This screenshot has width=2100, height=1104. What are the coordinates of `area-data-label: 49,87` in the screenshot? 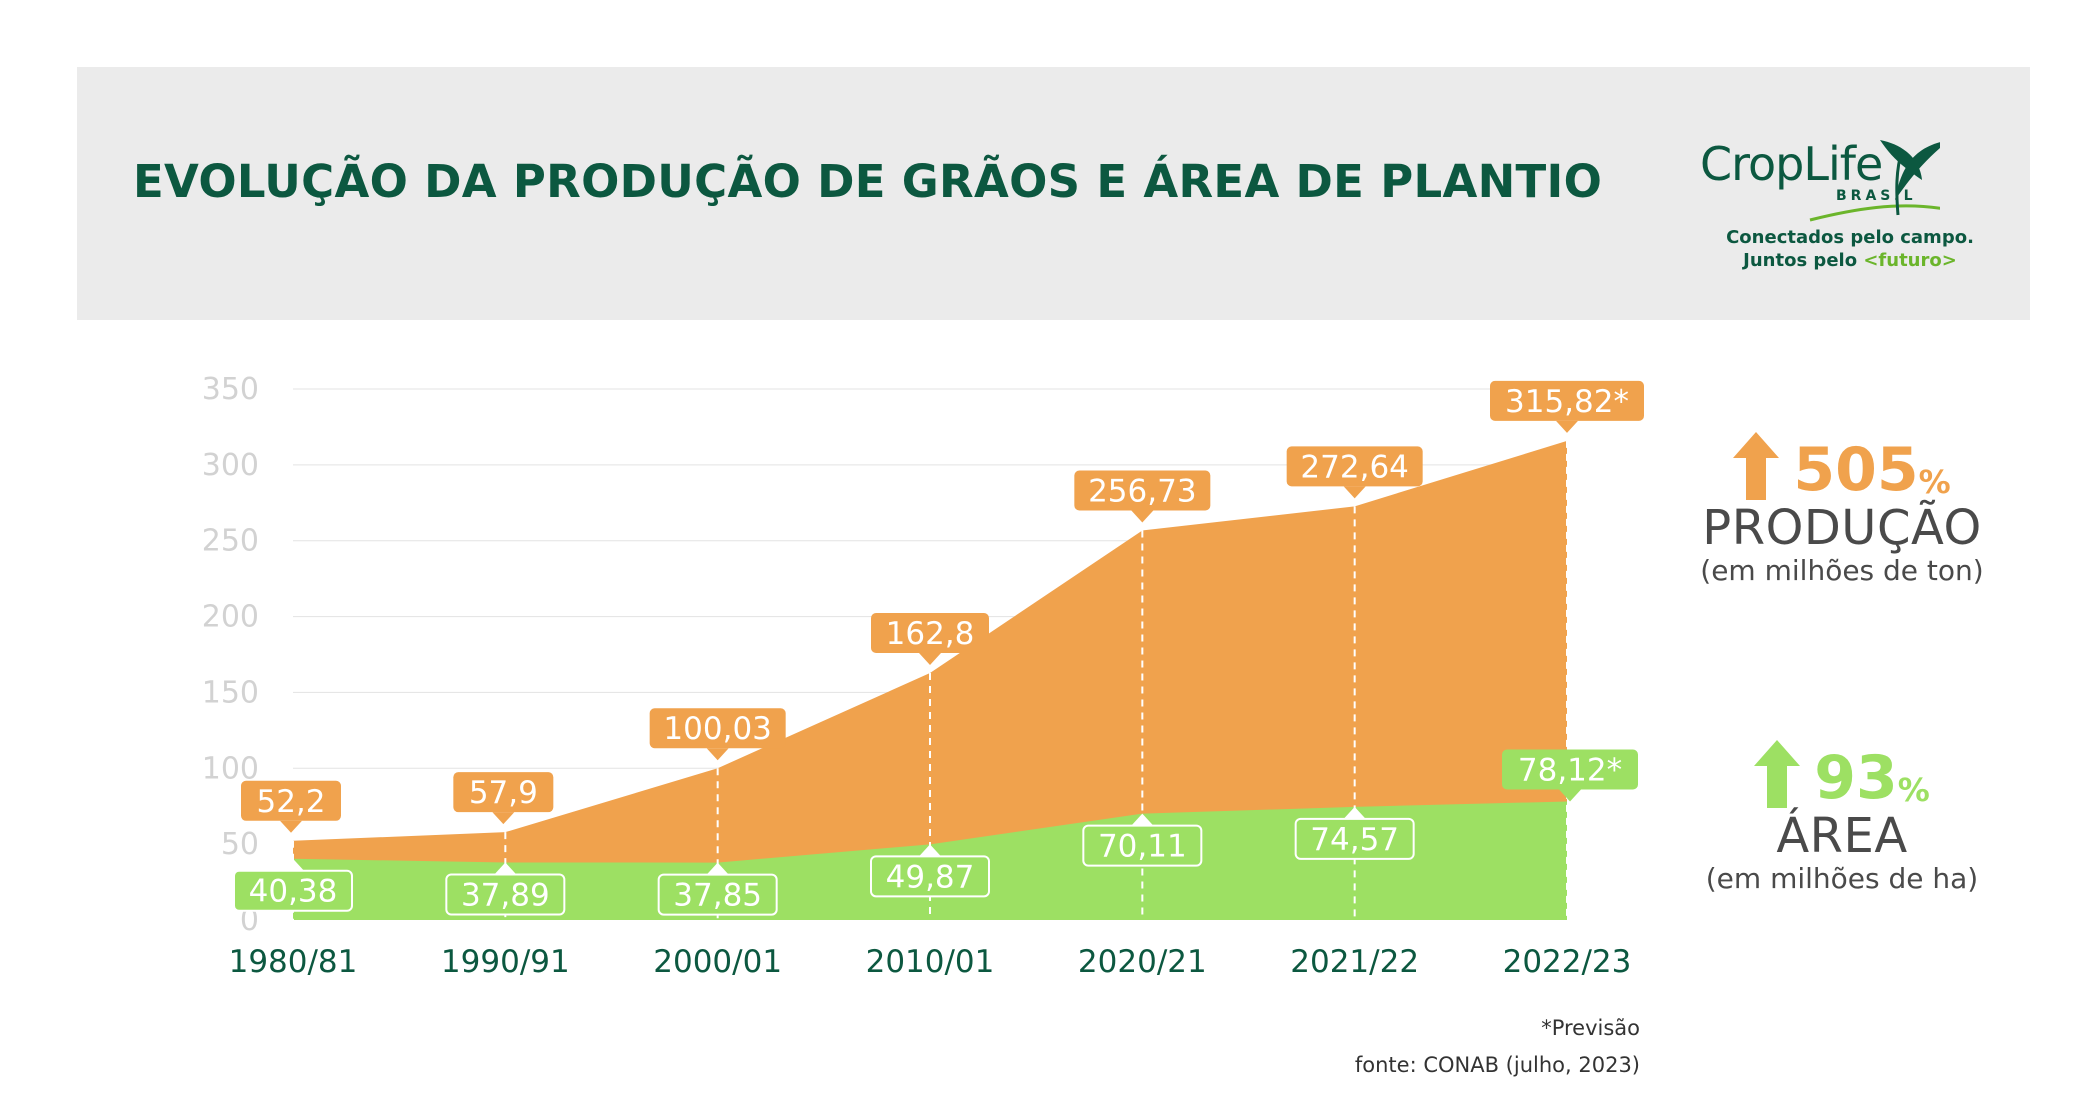 It's located at (930, 871).